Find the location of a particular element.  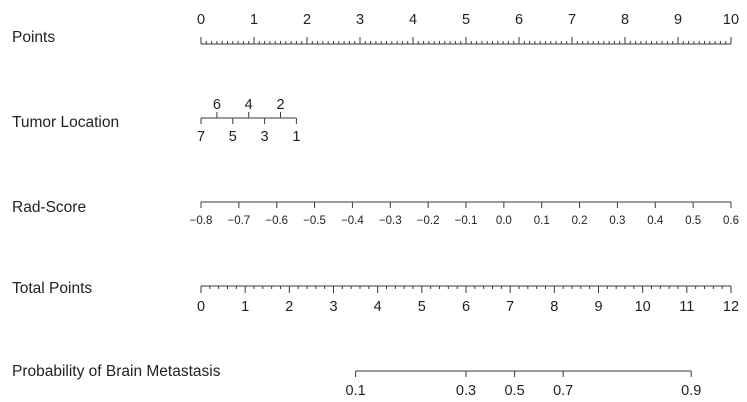

points-tick-label: 8 is located at coordinates (625, 20).